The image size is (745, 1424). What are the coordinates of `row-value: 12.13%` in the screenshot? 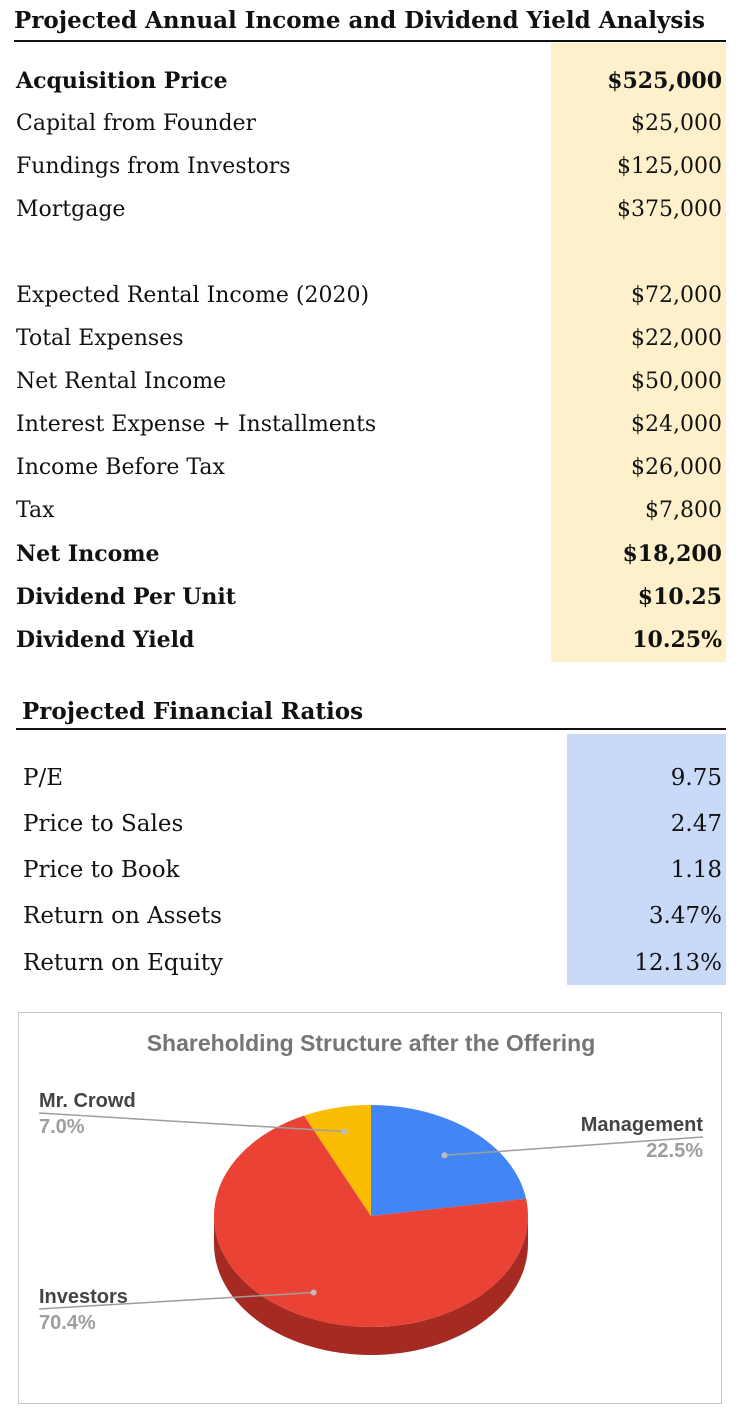 It's located at (678, 963).